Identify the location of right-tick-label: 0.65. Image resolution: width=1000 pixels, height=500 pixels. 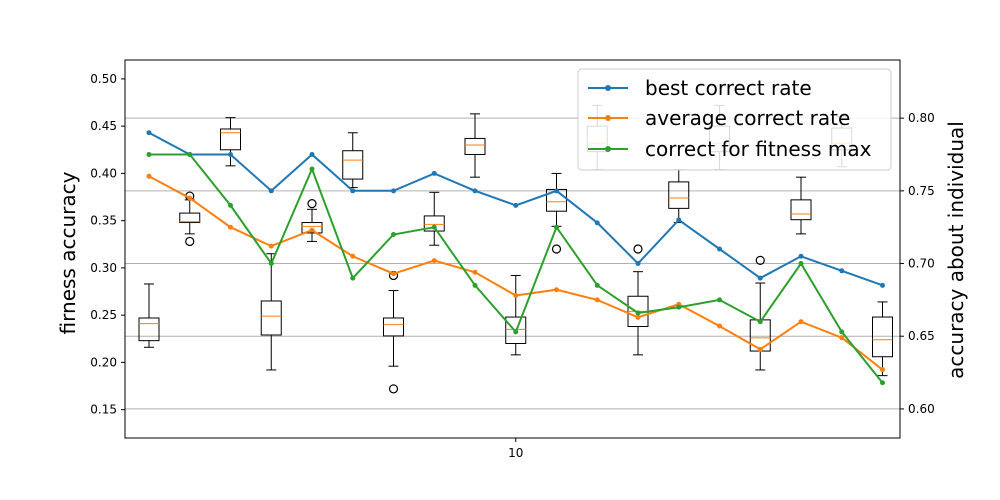
(921, 336).